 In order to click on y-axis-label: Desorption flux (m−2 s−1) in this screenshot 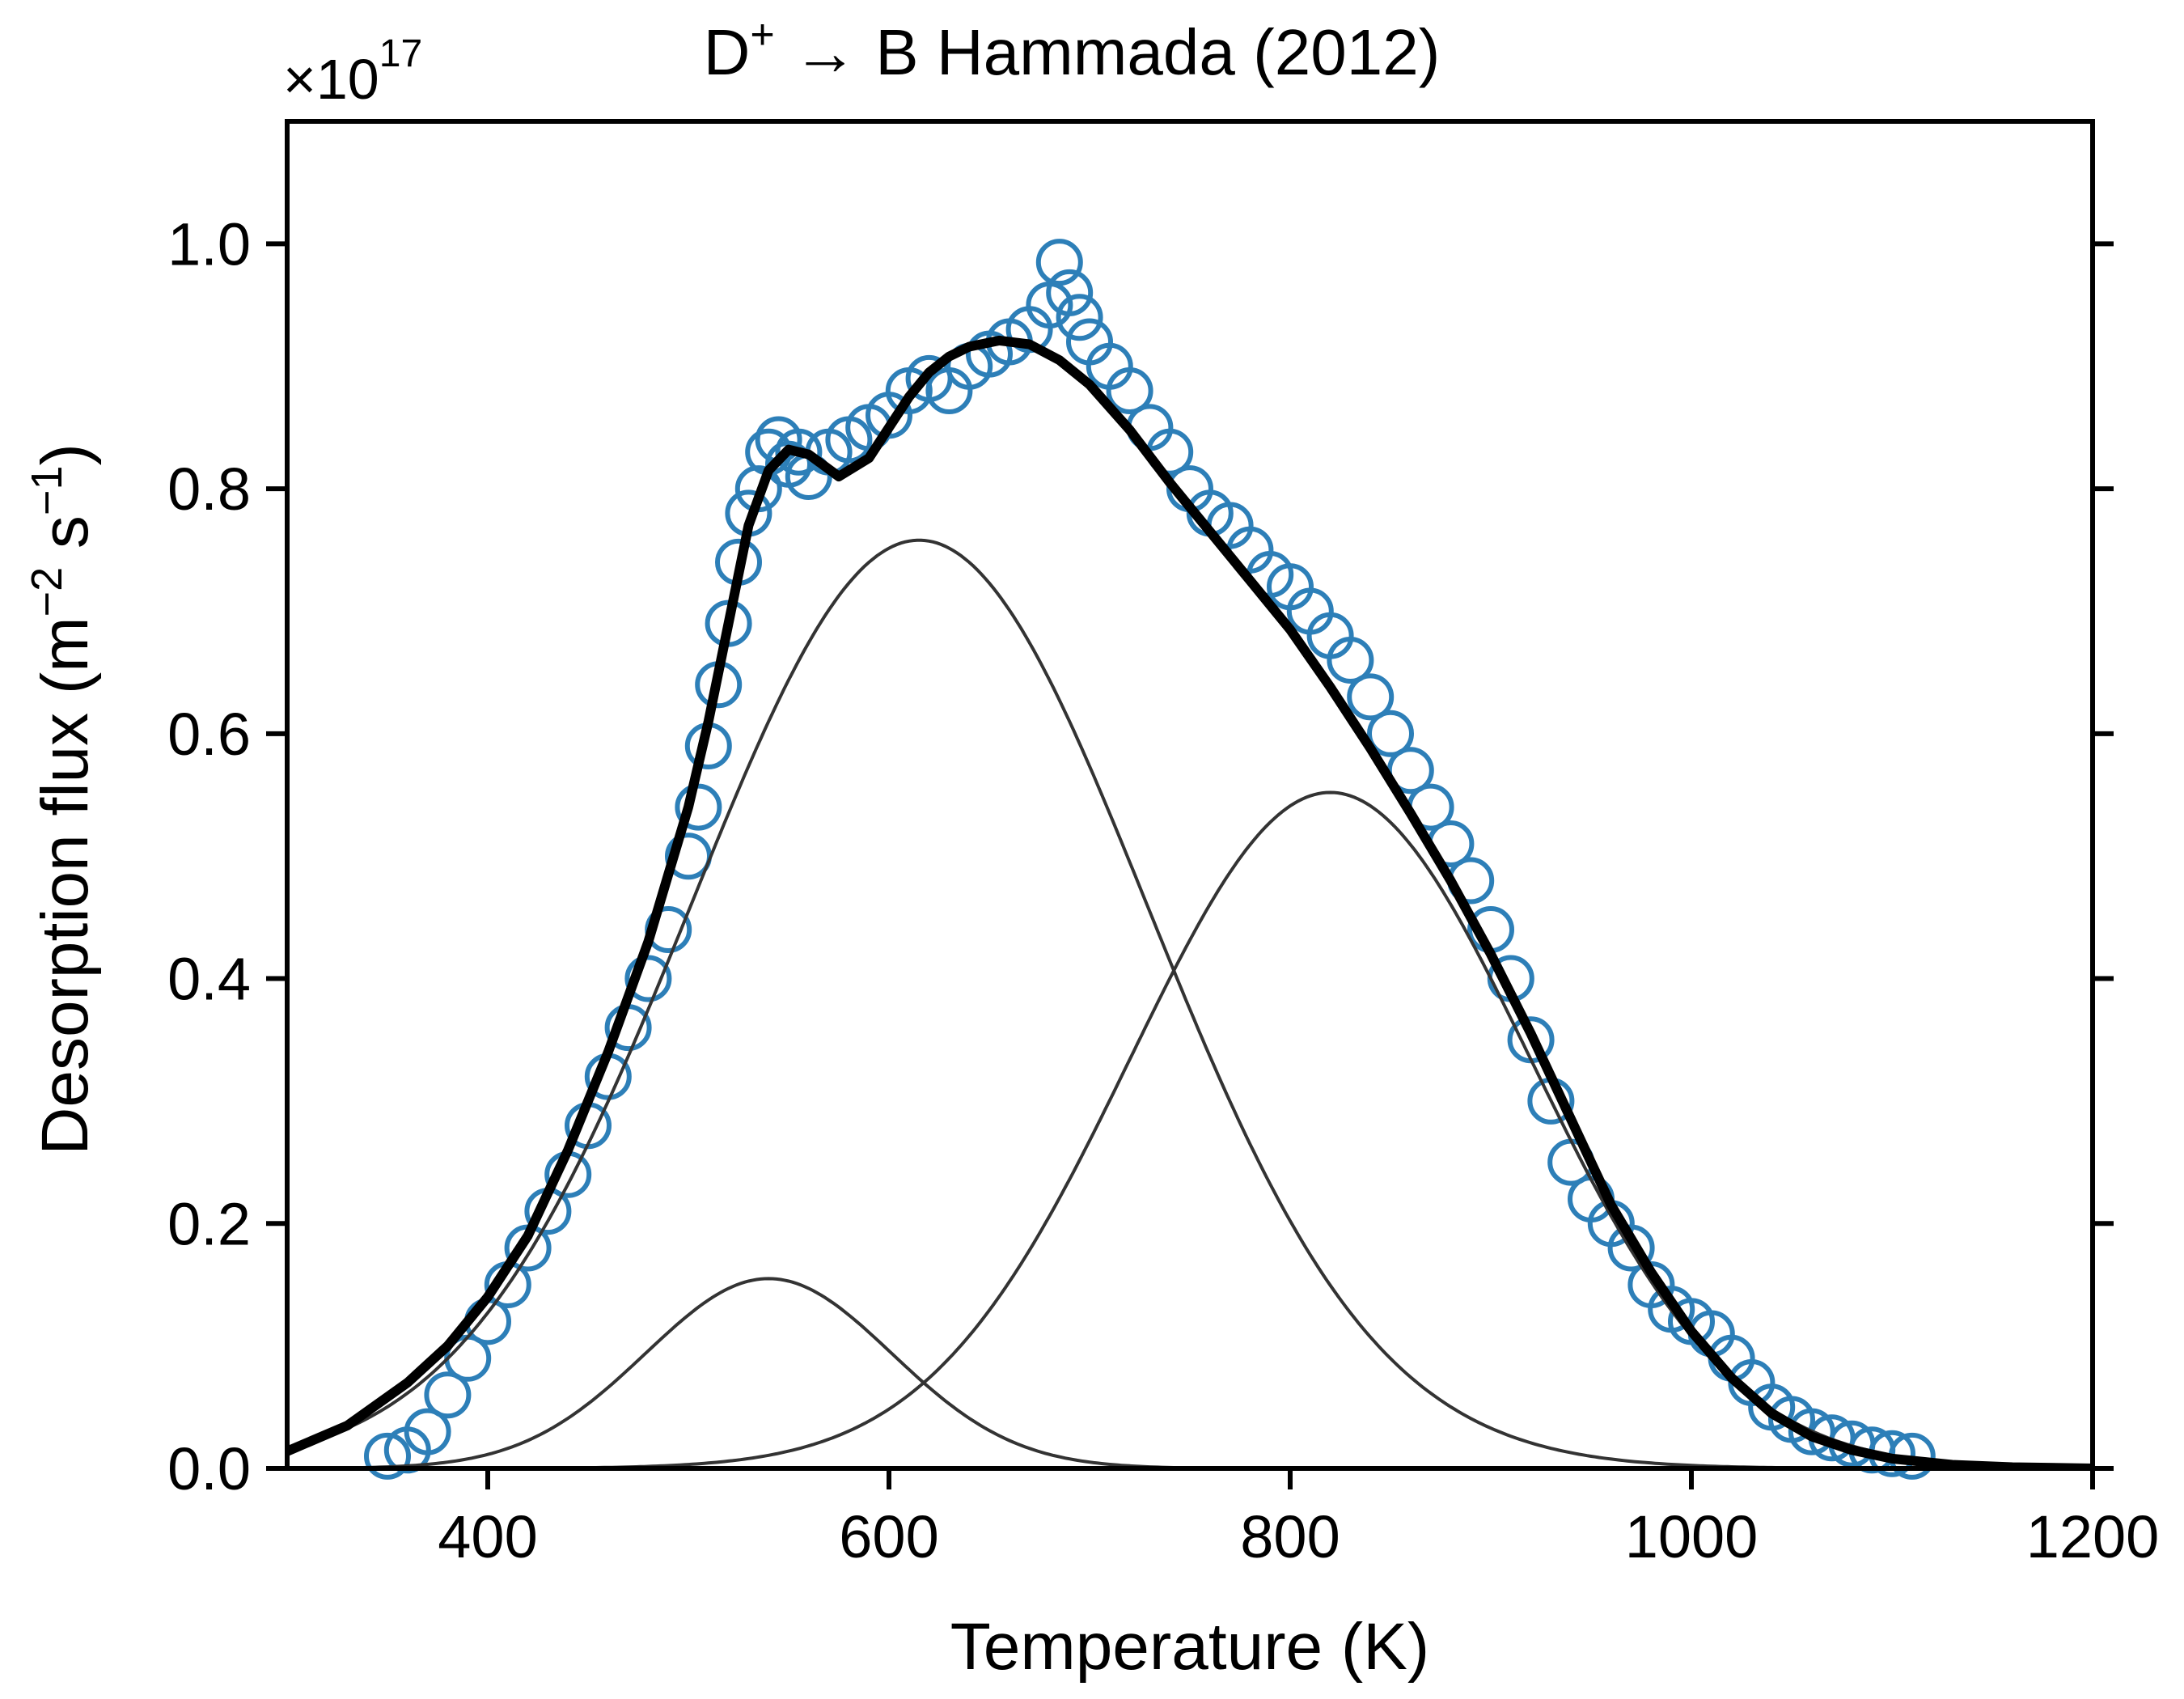, I will do `click(62, 799)`.